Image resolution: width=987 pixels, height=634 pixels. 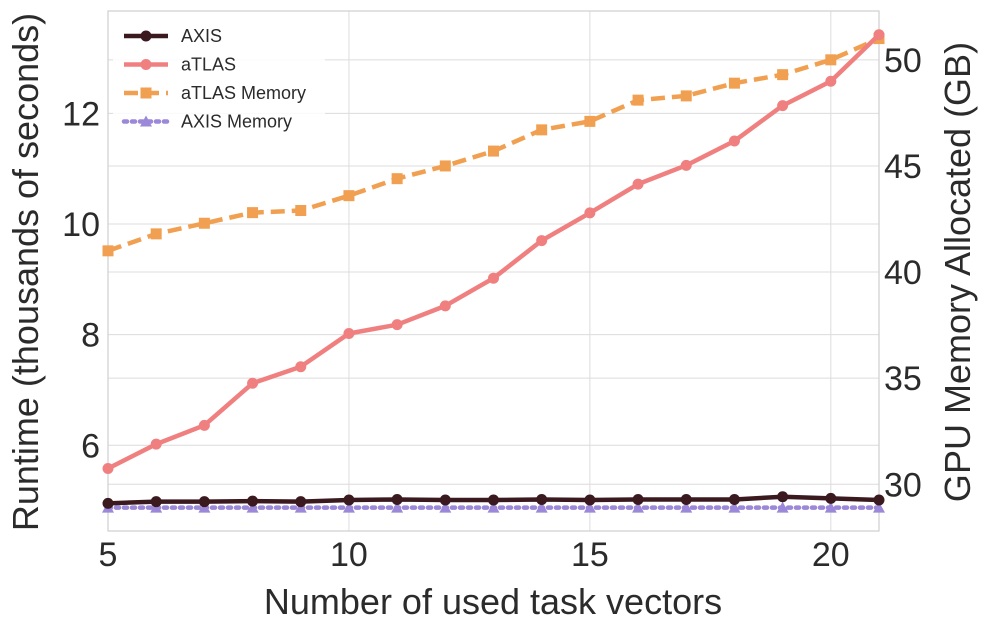 I want to click on y2-tick-label: 30, so click(x=903, y=485).